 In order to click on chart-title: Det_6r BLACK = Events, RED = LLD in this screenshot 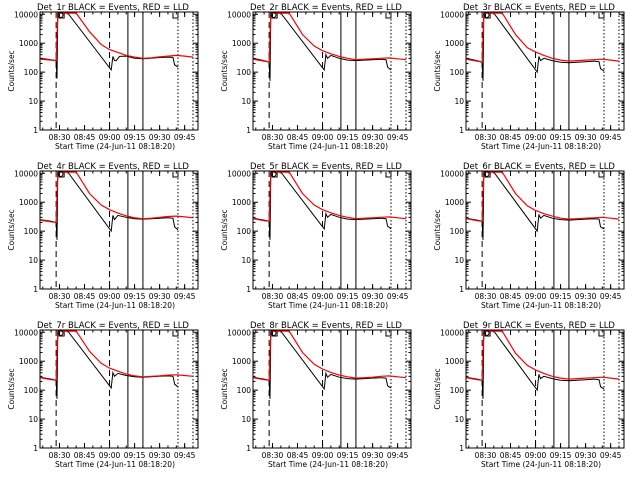, I will do `click(539, 167)`.